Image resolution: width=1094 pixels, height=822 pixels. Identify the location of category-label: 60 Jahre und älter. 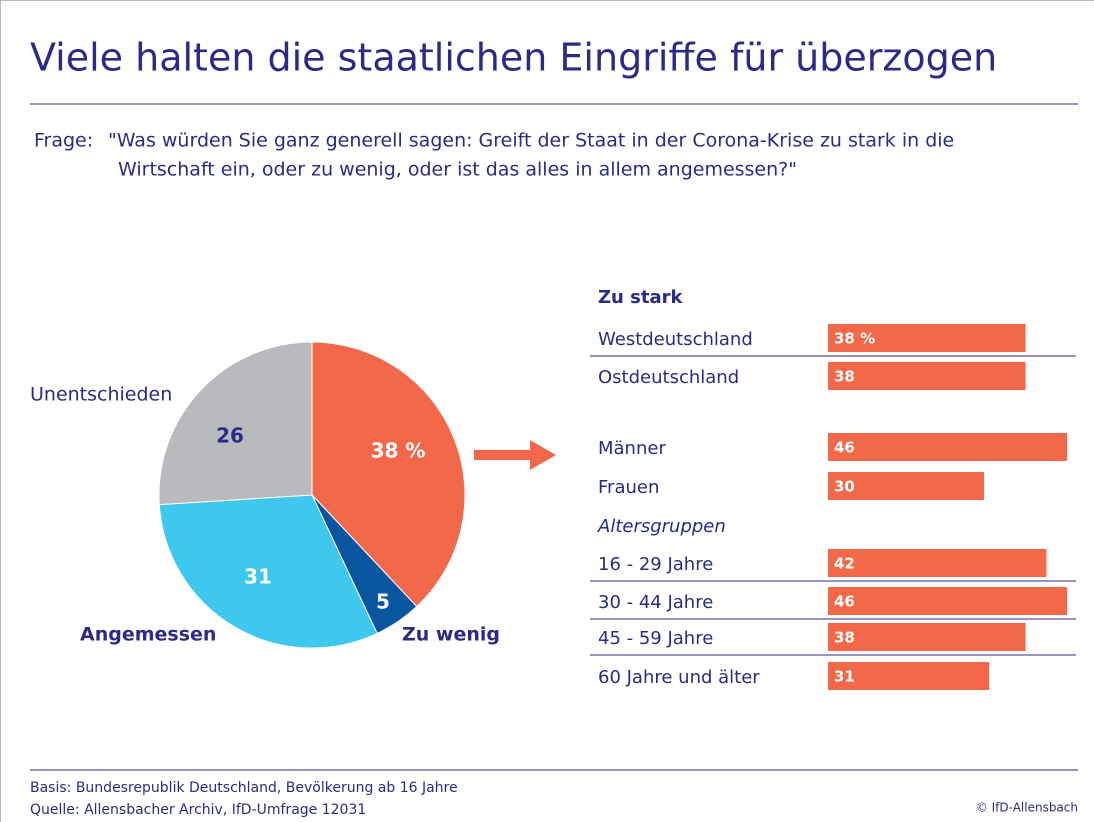
(679, 677).